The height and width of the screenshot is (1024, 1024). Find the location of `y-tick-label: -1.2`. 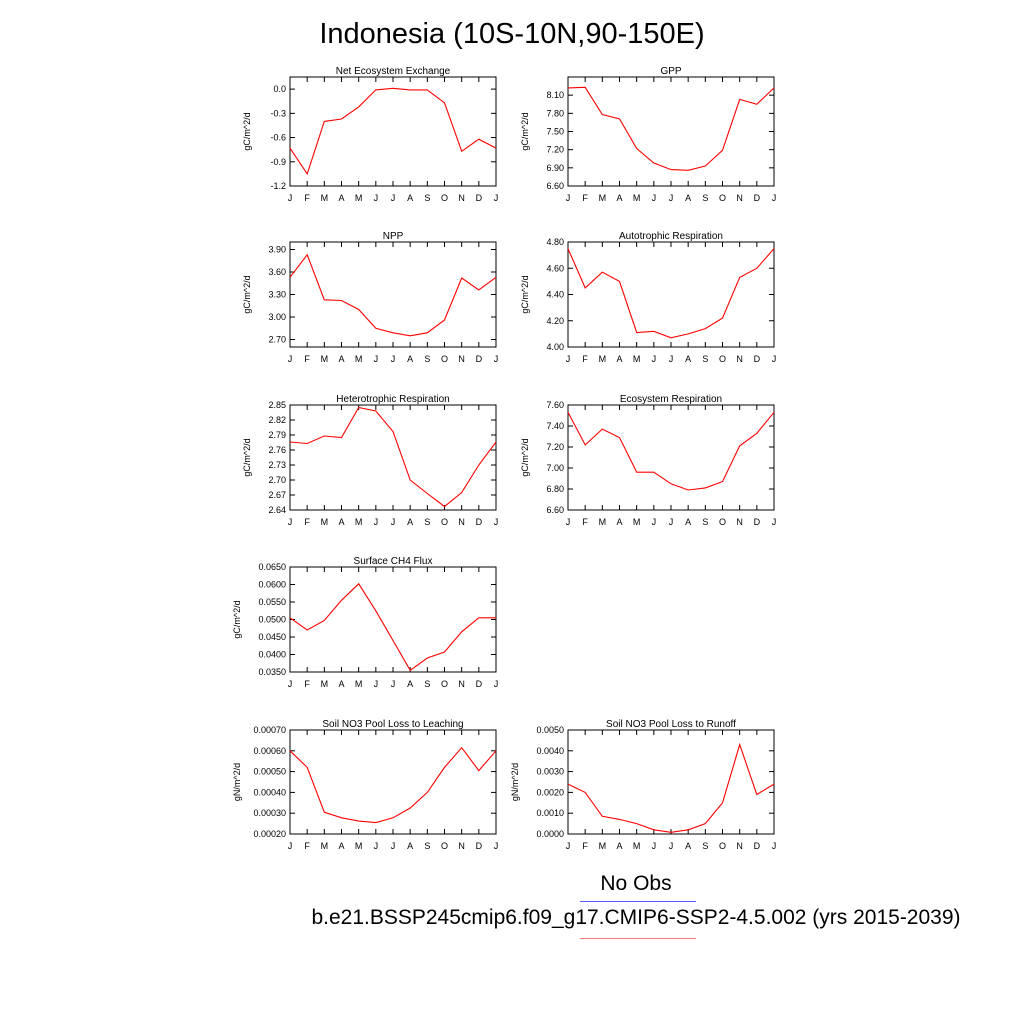

y-tick-label: -1.2 is located at coordinates (278, 186).